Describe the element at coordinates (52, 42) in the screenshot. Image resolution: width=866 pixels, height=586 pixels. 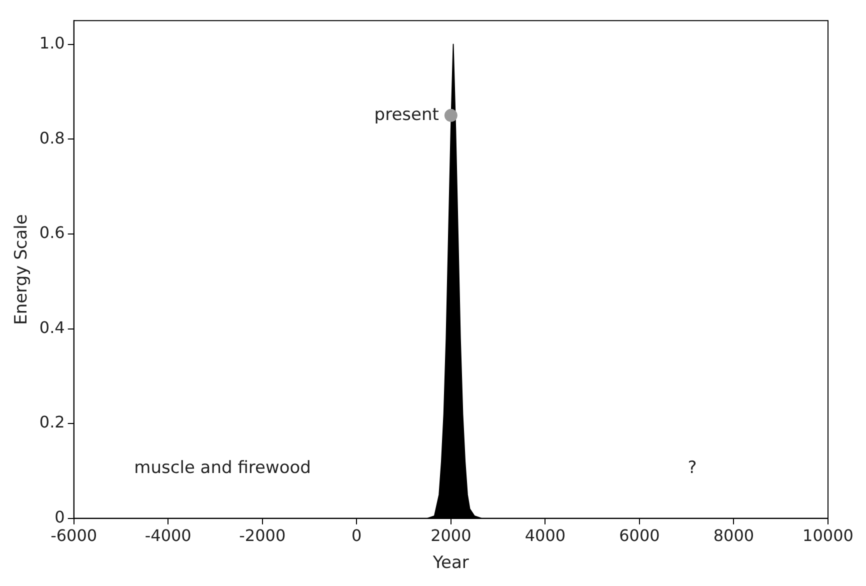
I see `y-tick-label: 1.0` at that location.